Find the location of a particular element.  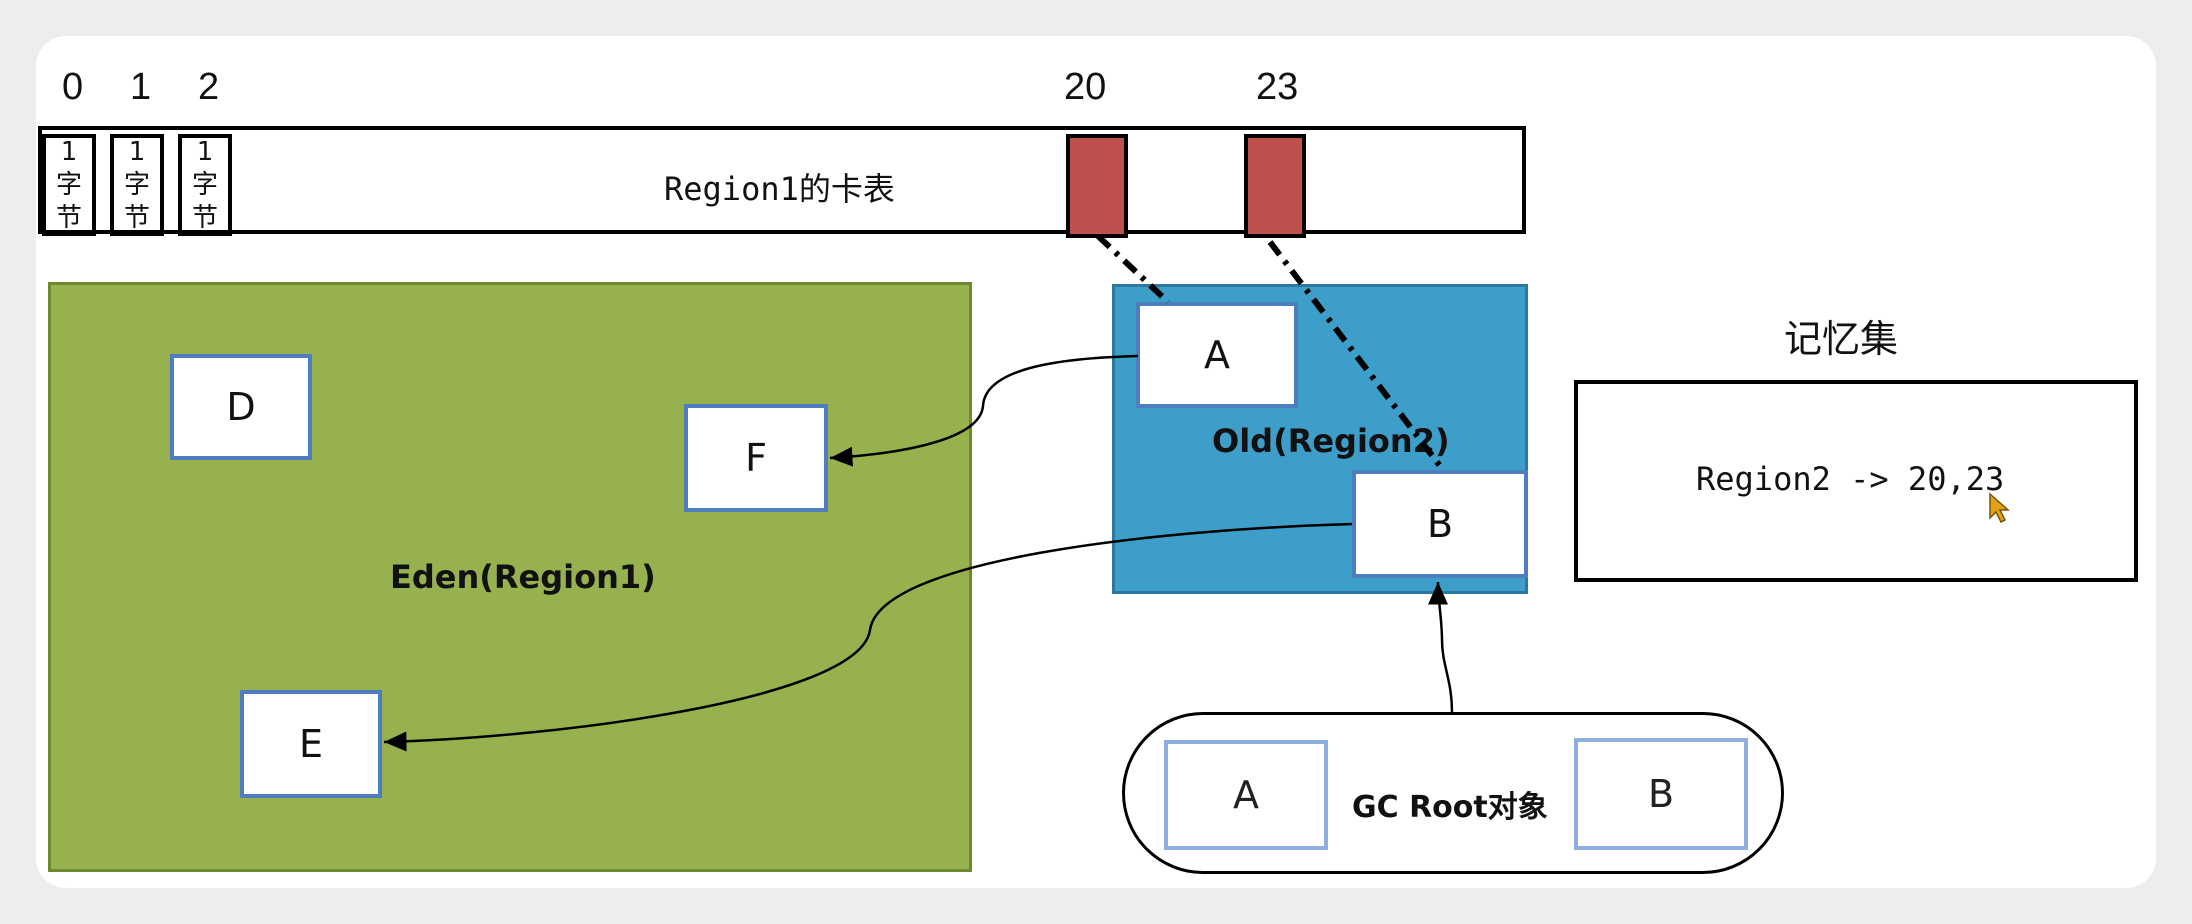

card-cell-1: 1 字 节 is located at coordinates (137, 185).